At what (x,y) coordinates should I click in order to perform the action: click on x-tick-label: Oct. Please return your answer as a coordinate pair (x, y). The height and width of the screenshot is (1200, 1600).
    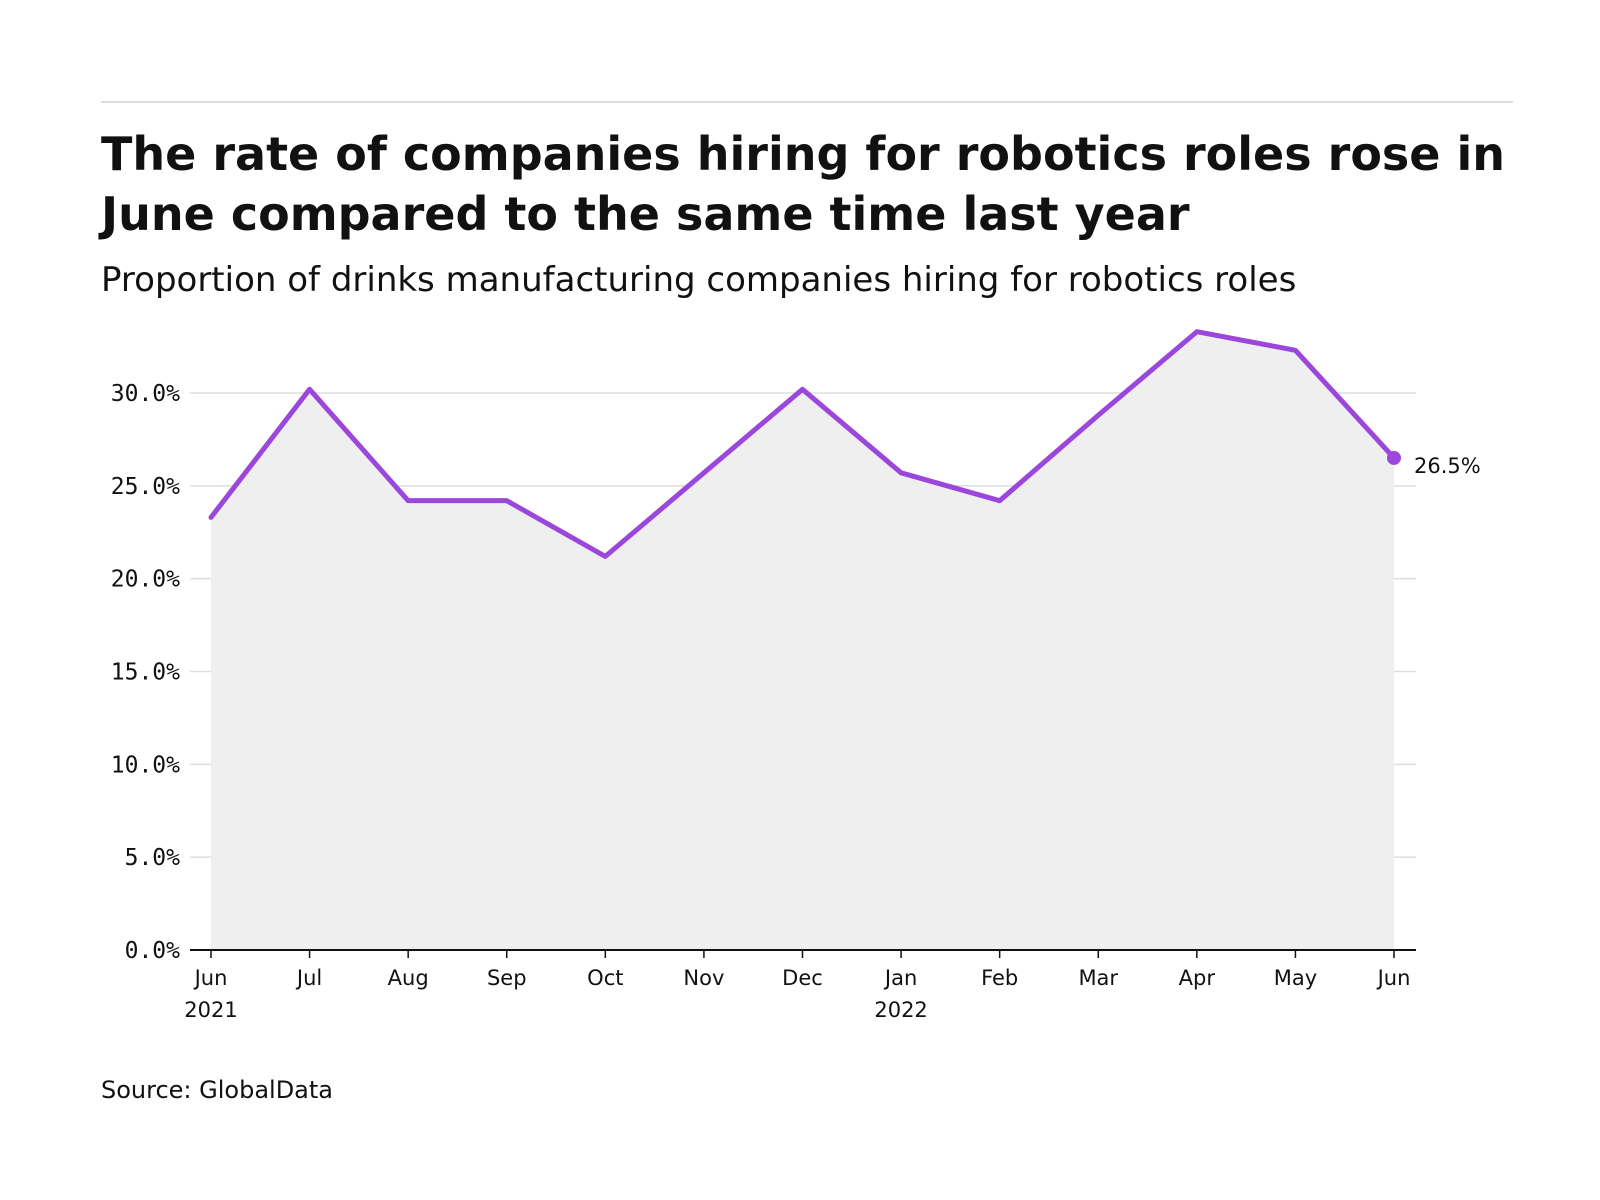
    Looking at the image, I should click on (605, 978).